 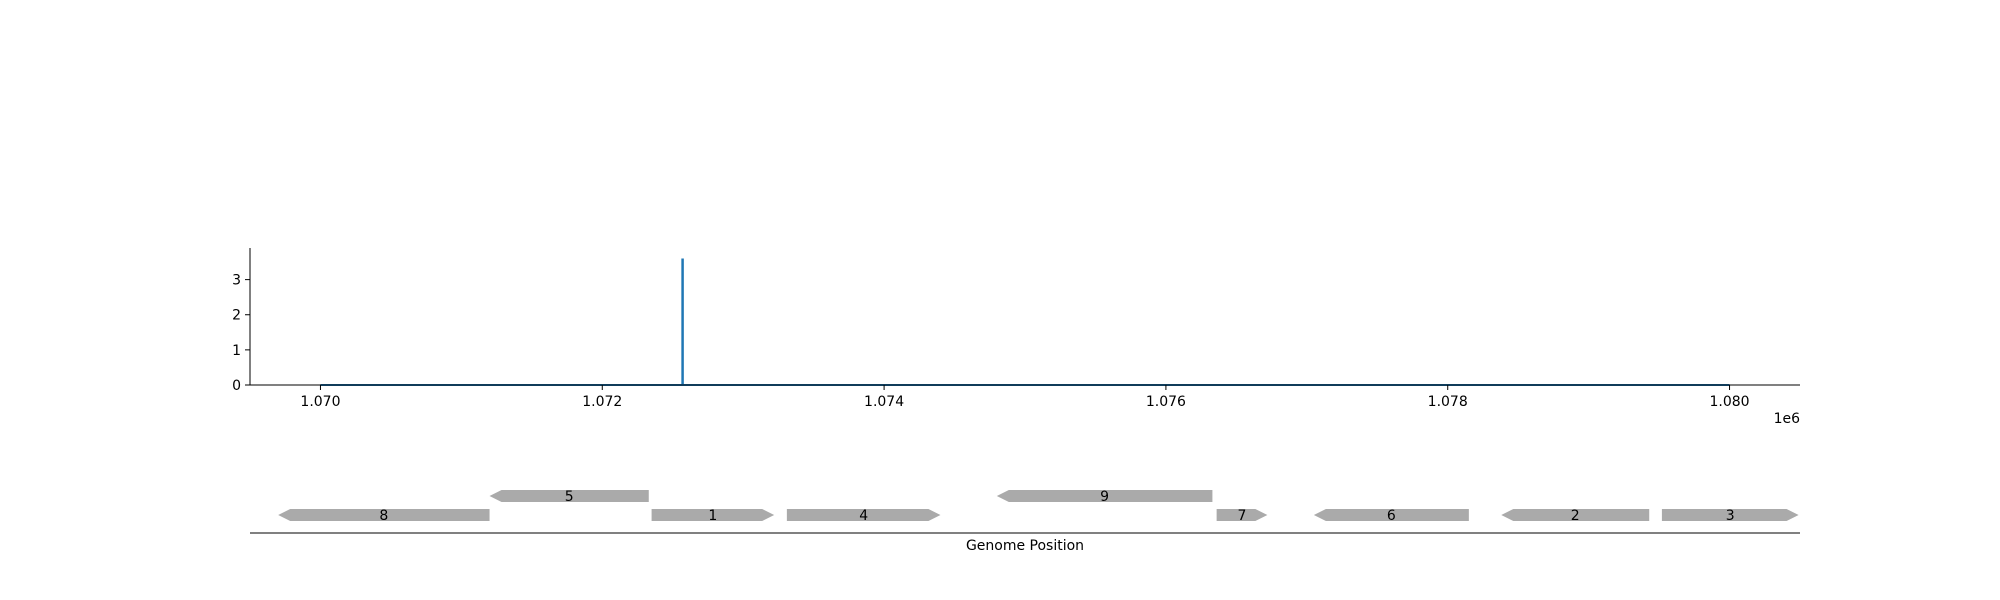 What do you see at coordinates (1025, 546) in the screenshot?
I see `x-axis-label: Genome Position` at bounding box center [1025, 546].